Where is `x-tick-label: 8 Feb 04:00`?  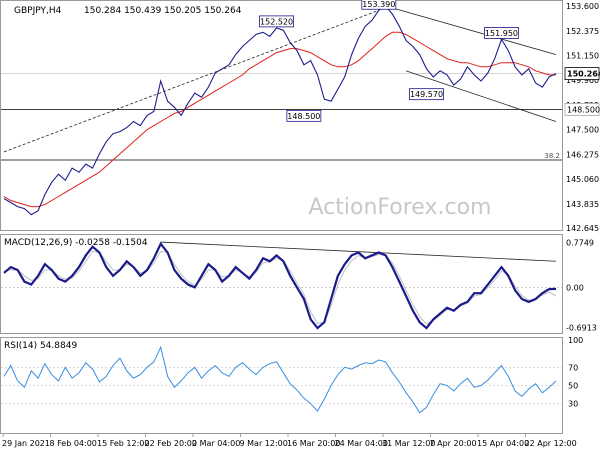
x-tick-label: 8 Feb 04:00 is located at coordinates (73, 443).